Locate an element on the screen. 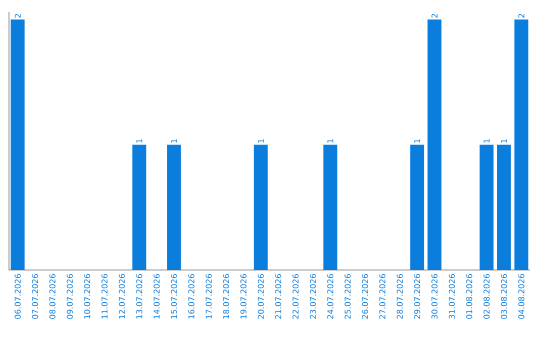  x-tick-label: 25.07.2026 is located at coordinates (347, 296).